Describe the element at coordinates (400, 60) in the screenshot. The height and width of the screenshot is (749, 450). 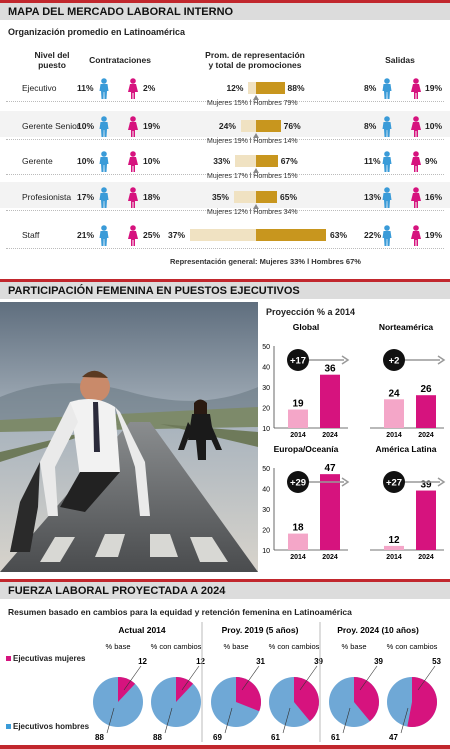
I see `col-header-salidas: Salidas` at that location.